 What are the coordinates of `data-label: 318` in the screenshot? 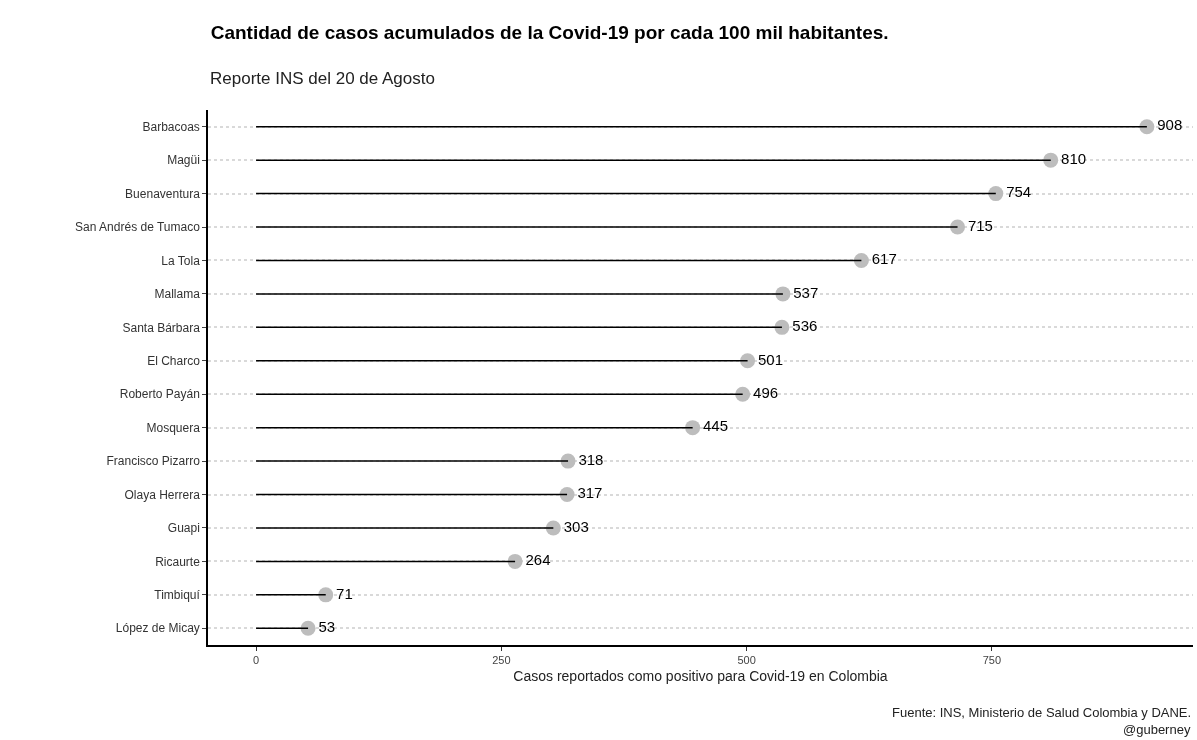 It's located at (591, 459).